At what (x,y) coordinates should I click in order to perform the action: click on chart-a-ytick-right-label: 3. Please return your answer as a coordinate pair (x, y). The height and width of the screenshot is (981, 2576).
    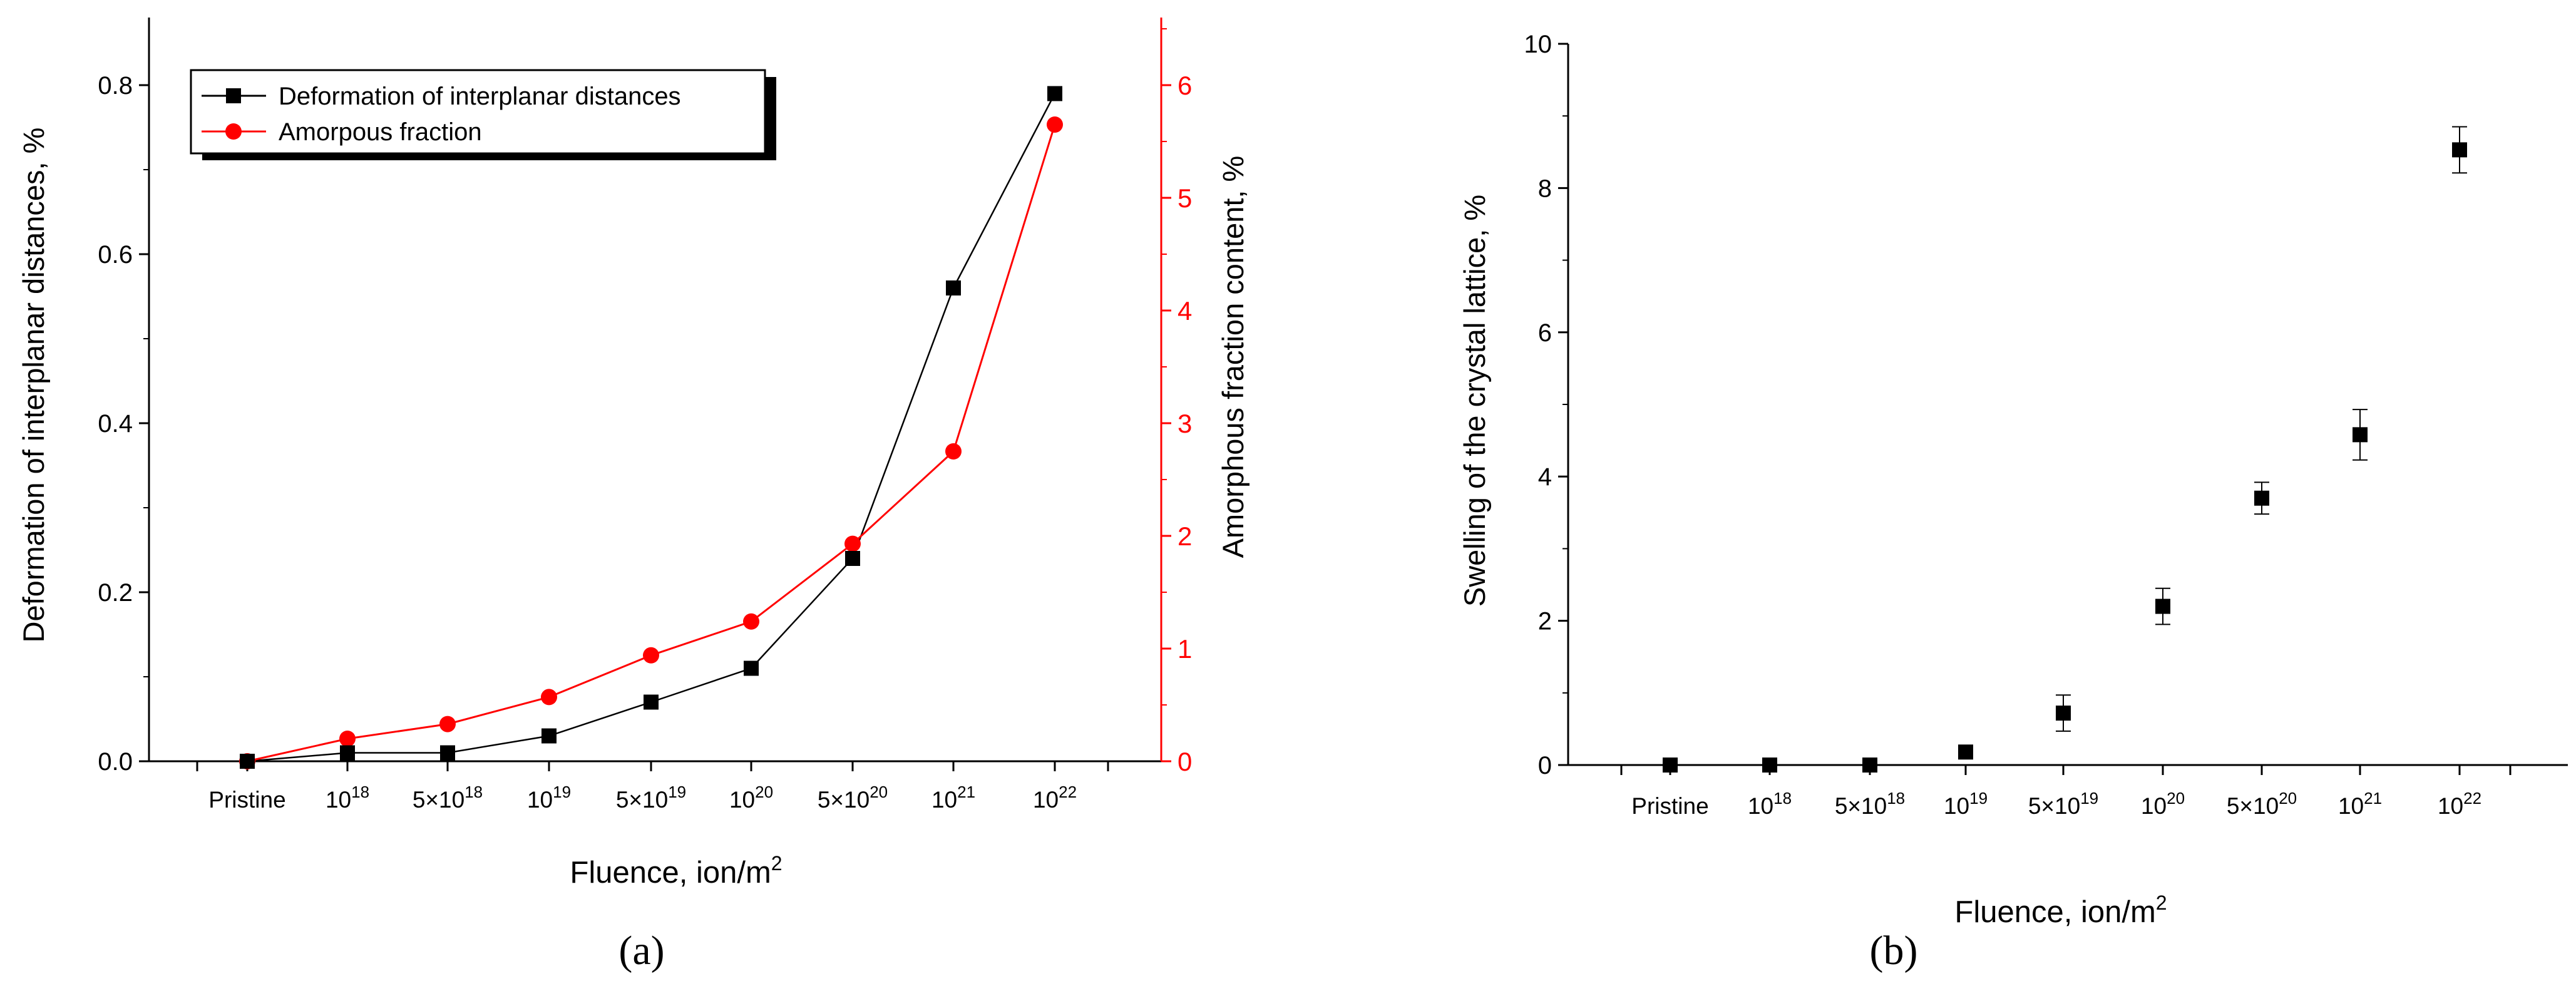
    Looking at the image, I should click on (1185, 423).